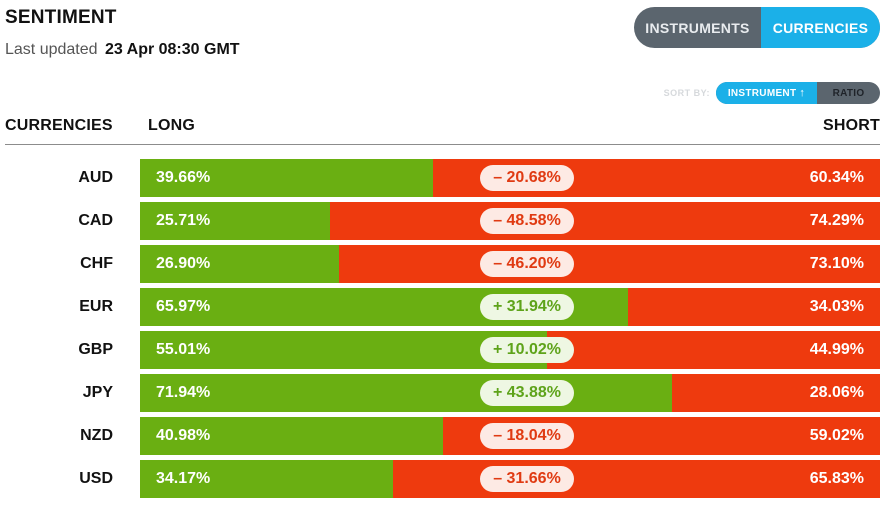  Describe the element at coordinates (183, 392) in the screenshot. I see `long-percent: 71.94%` at that location.